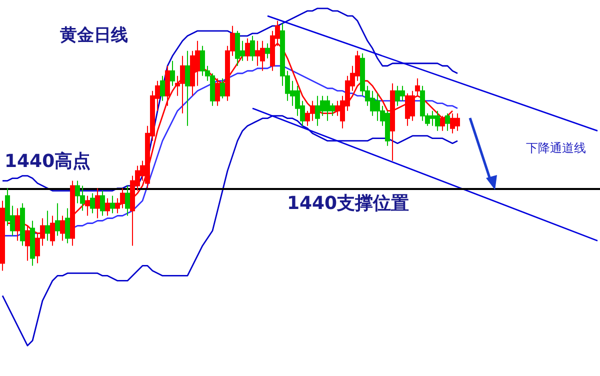 The height and width of the screenshot is (376, 600). What do you see at coordinates (348, 203) in the screenshot?
I see `ref-line-label: 1440支撑位置` at bounding box center [348, 203].